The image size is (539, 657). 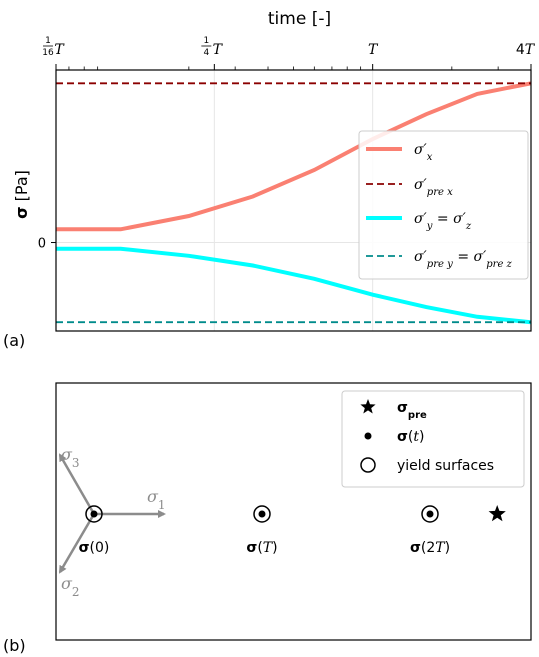 What do you see at coordinates (368, 465) in the screenshot?
I see `legend-b-circle-icon` at bounding box center [368, 465].